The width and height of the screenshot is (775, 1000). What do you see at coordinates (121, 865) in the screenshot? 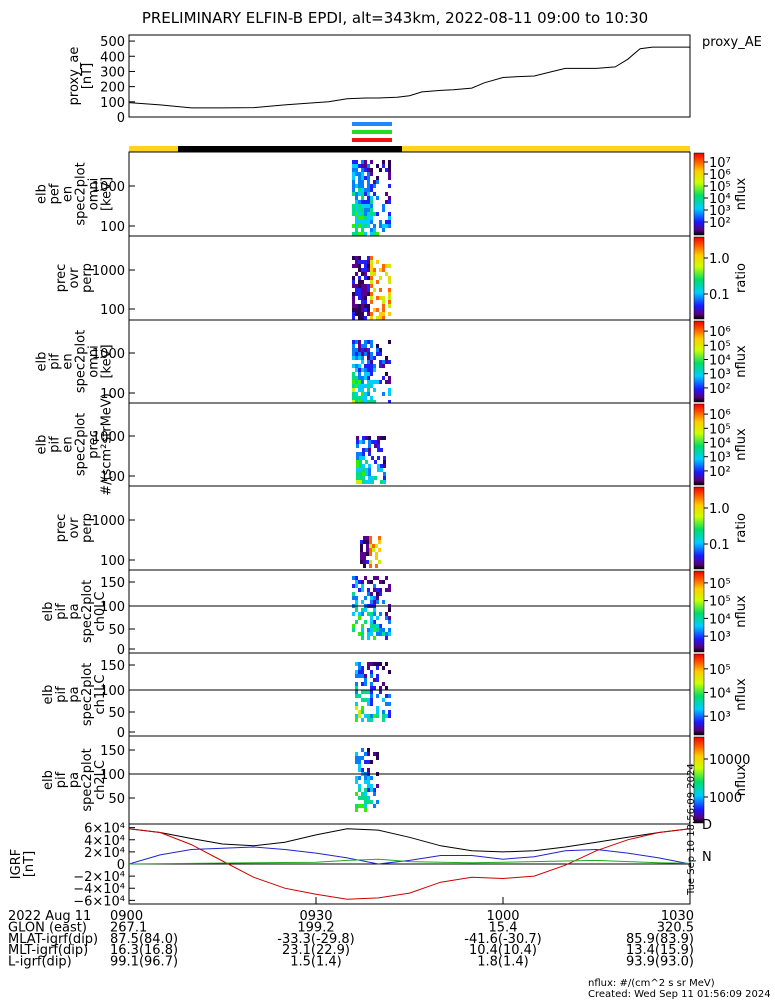
I see `y-tick-label: 0` at bounding box center [121, 865].